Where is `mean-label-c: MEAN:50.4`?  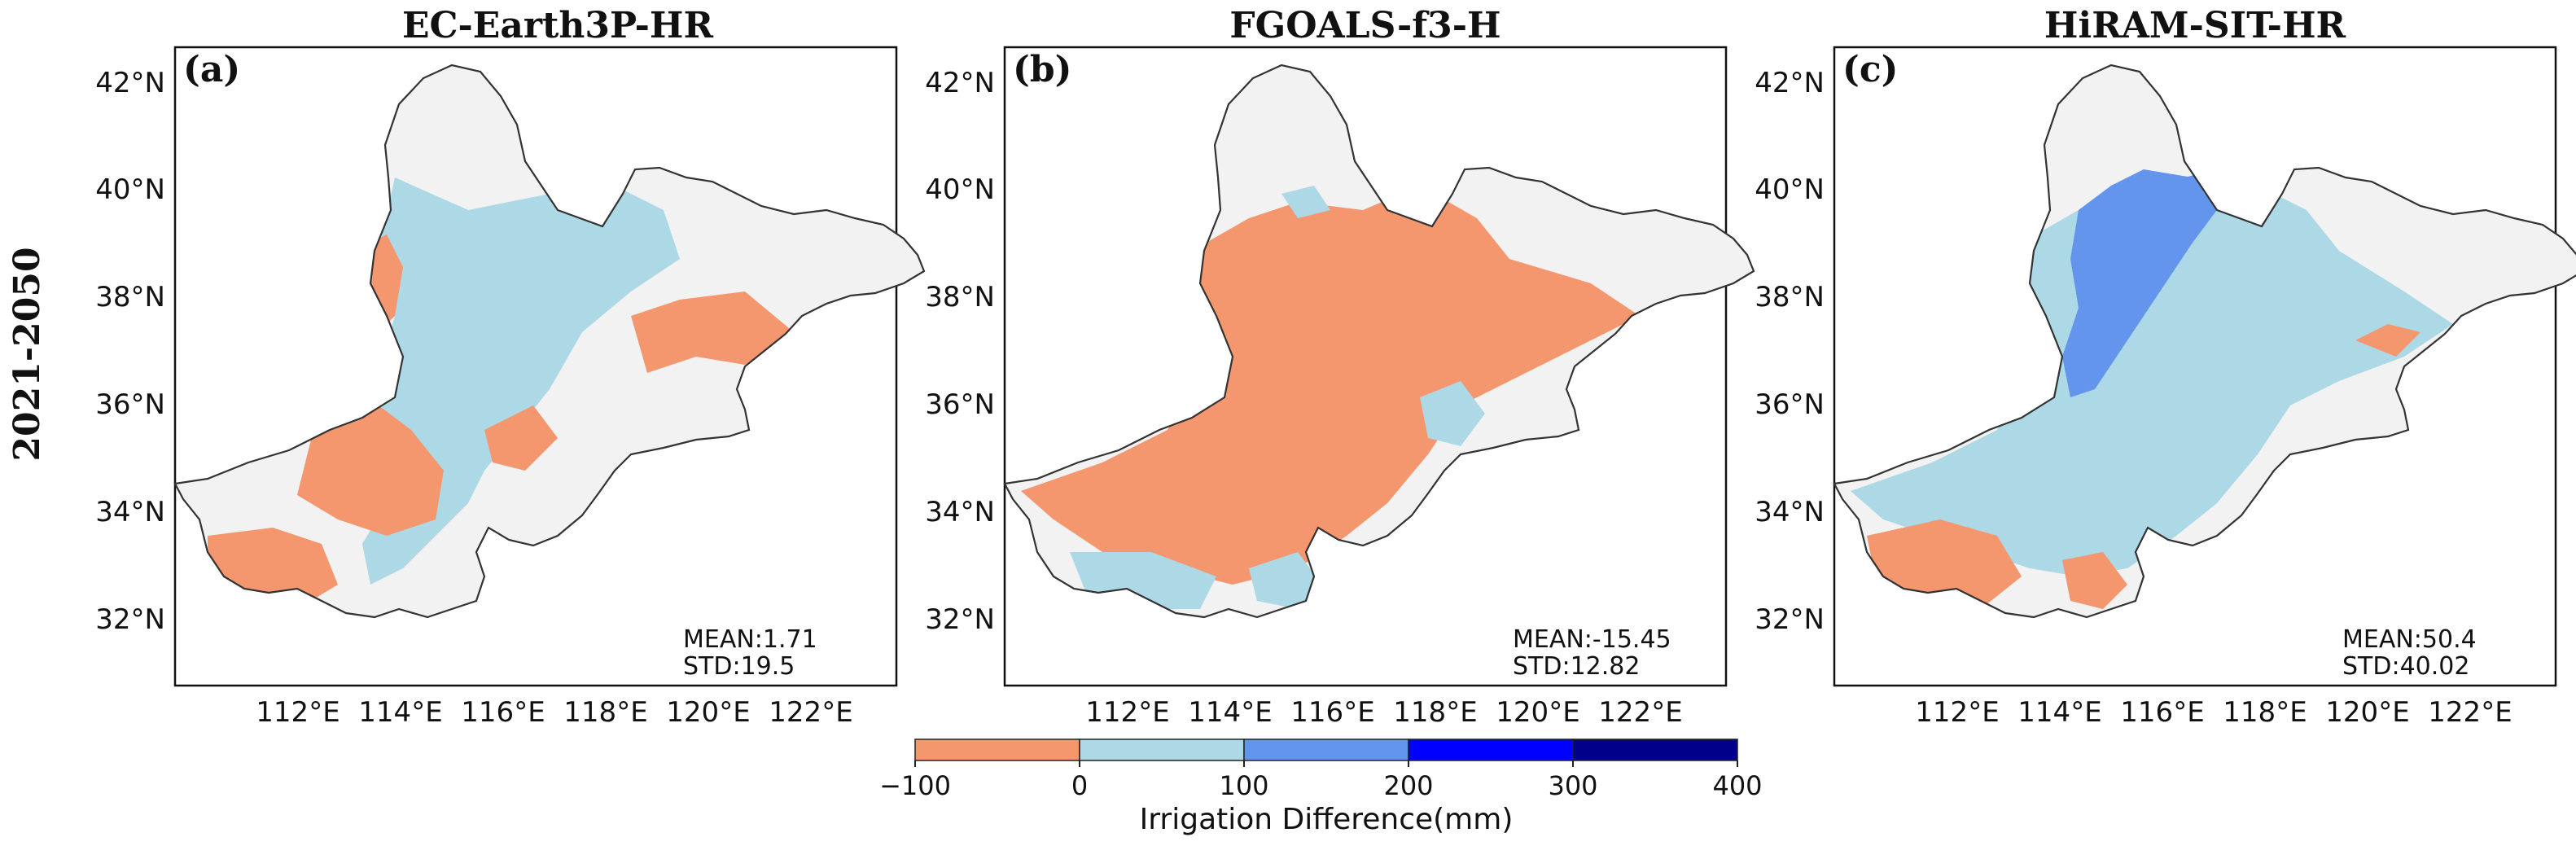 mean-label-c: MEAN:50.4 is located at coordinates (2409, 639).